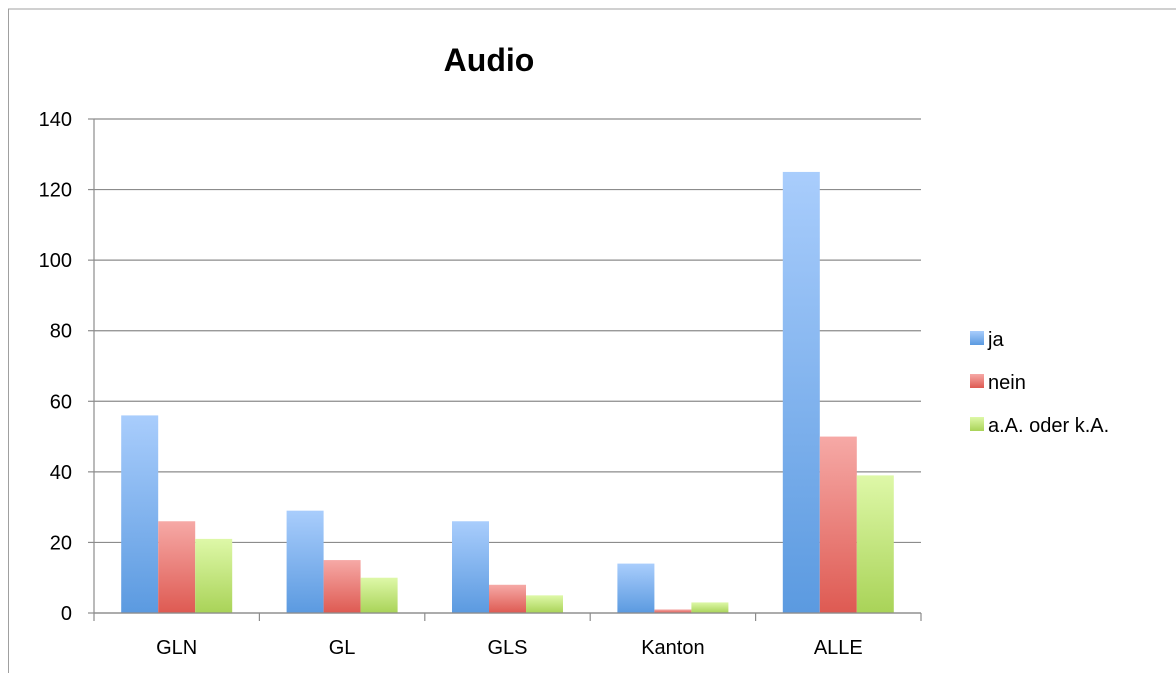 This screenshot has width=1176, height=678. What do you see at coordinates (55, 261) in the screenshot?
I see `y-tick-label: 100` at bounding box center [55, 261].